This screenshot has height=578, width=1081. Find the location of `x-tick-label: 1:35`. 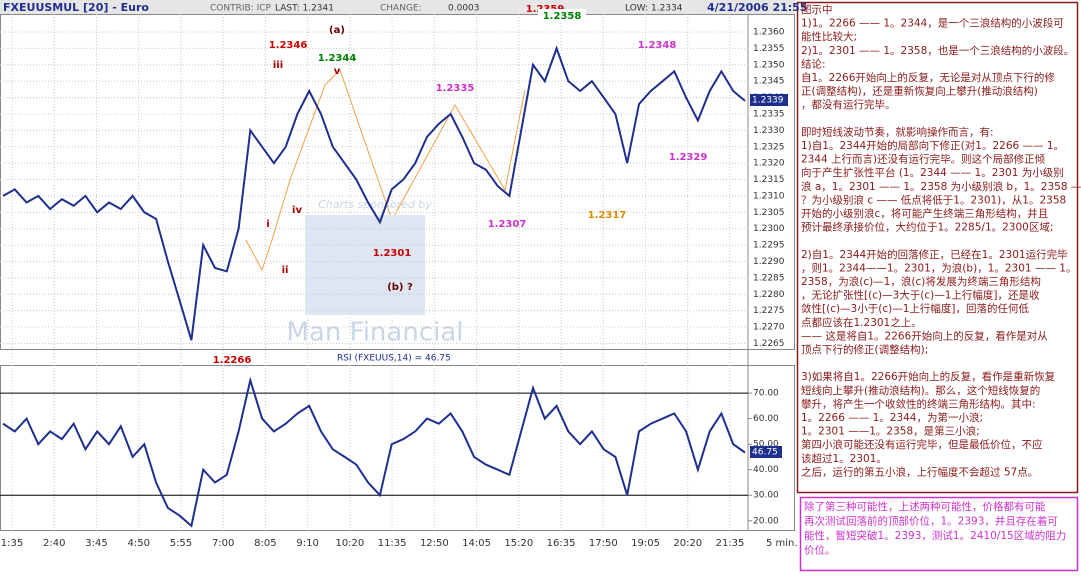

x-tick-label: 1:35 is located at coordinates (12, 543).